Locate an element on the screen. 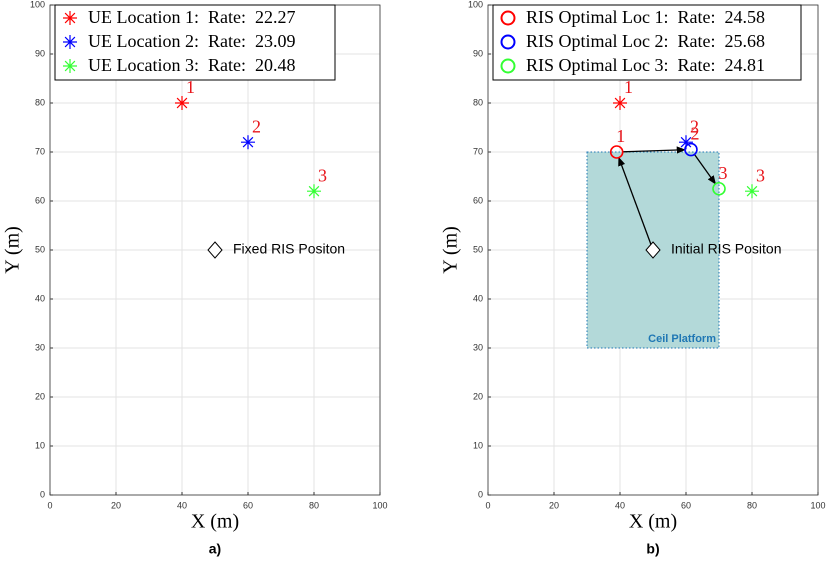  legend-entry: RIS Optimal Loc 3: Rate: 24.81 is located at coordinates (645, 65).